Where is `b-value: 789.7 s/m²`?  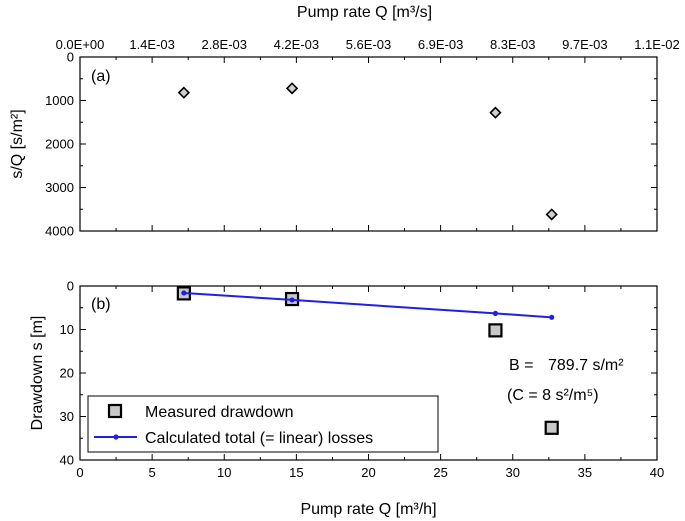
b-value: 789.7 s/m² is located at coordinates (586, 365).